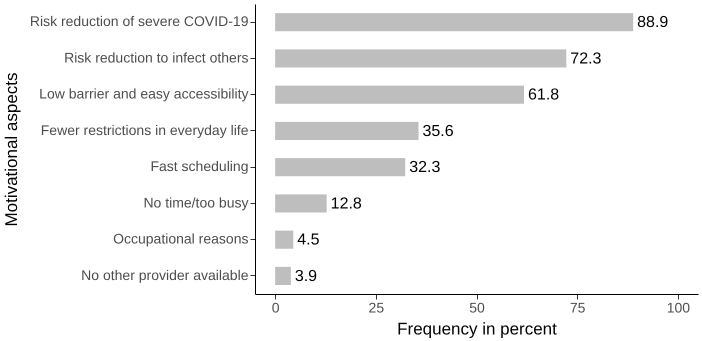 This screenshot has width=702, height=341. I want to click on x-tick-label: 100, so click(678, 308).